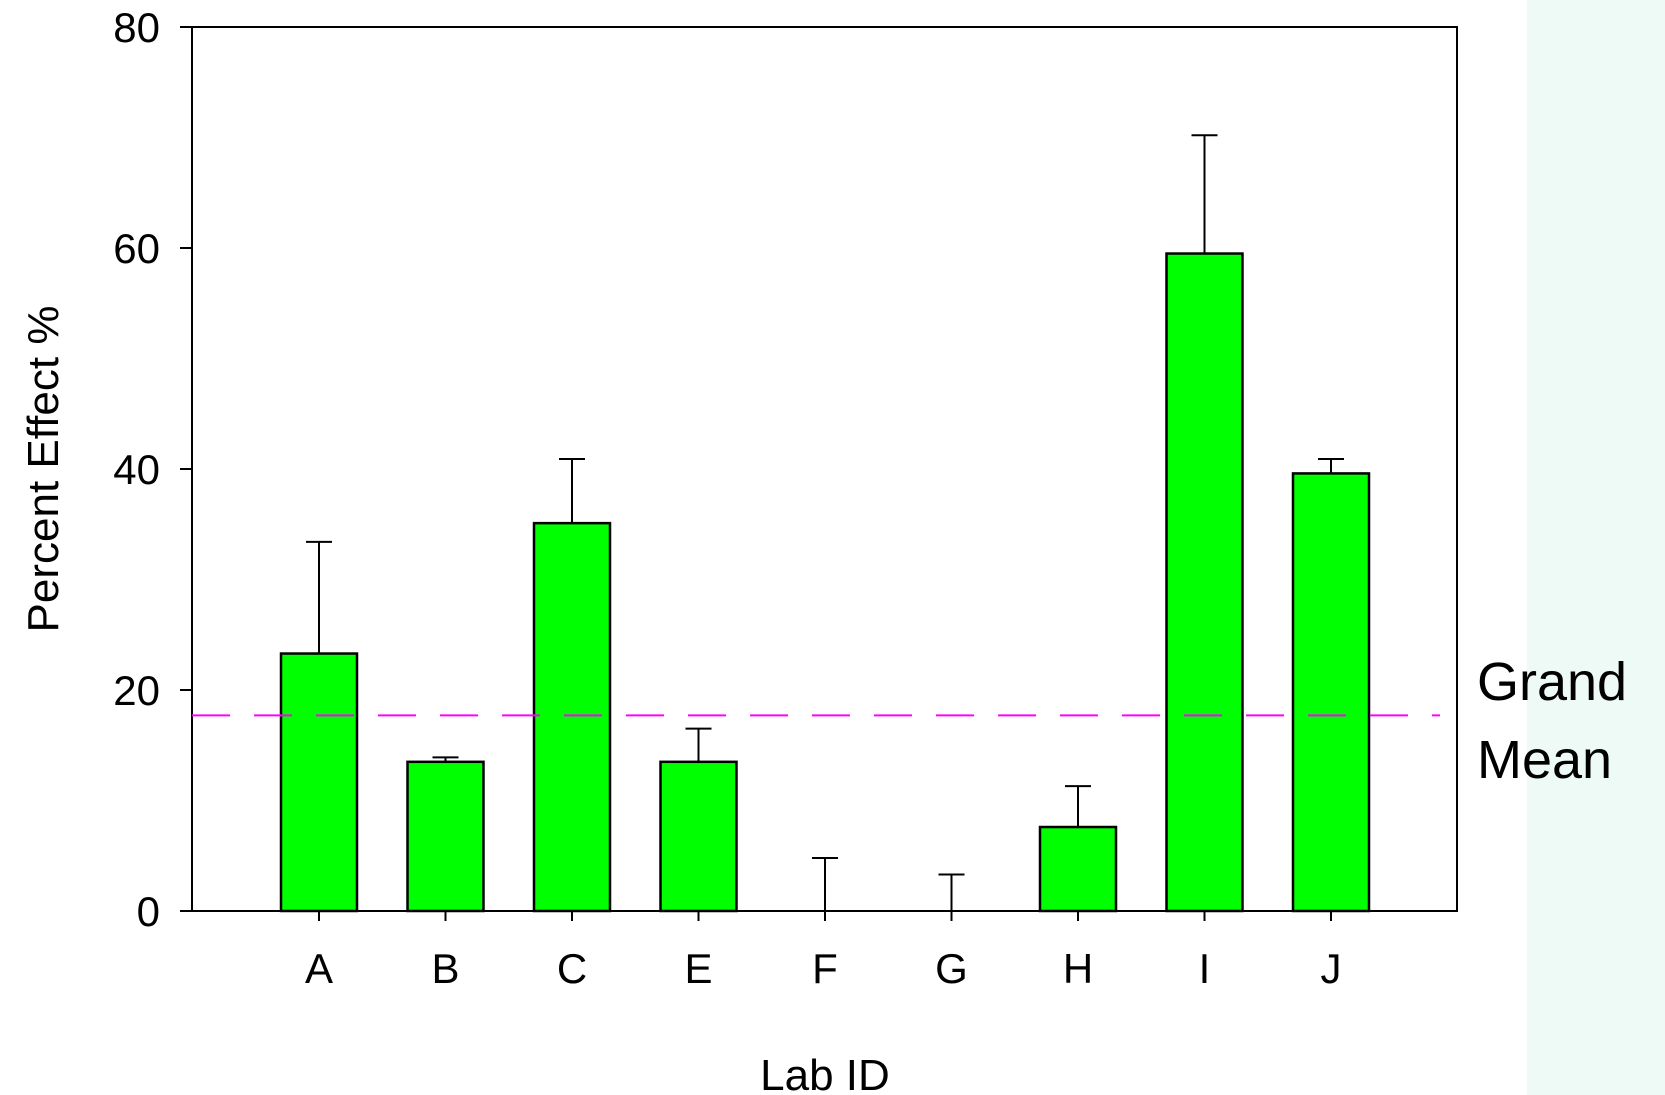  I want to click on grand-mean-label-line1: Grand, so click(1552, 682).